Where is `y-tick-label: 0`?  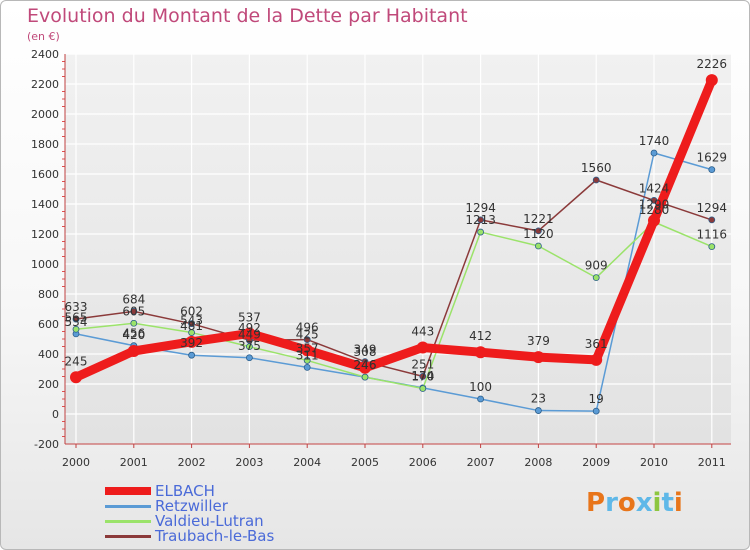
y-tick-label: 0 is located at coordinates (55, 414).